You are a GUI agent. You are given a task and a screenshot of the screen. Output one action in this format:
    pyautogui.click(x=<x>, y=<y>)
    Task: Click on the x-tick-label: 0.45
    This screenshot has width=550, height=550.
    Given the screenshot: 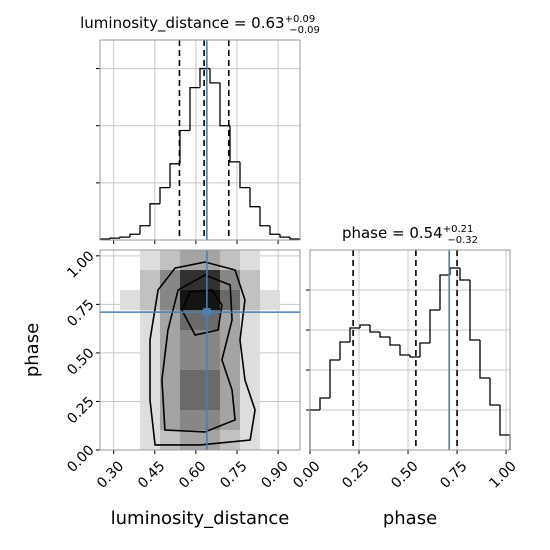 What is the action you would take?
    pyautogui.click(x=151, y=474)
    